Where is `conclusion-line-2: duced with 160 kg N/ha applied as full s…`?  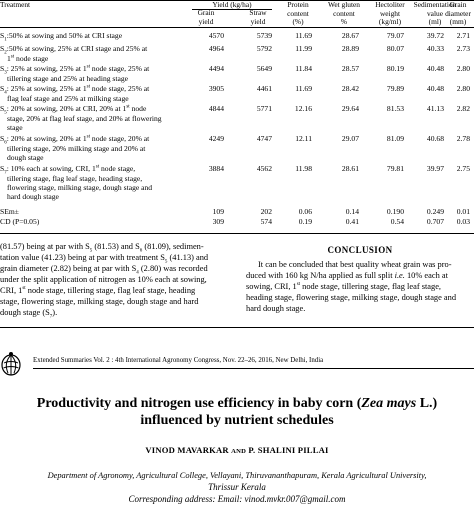 conclusion-line-2: duced with 160 kg N/ha applied as full s… is located at coordinates (347, 275).